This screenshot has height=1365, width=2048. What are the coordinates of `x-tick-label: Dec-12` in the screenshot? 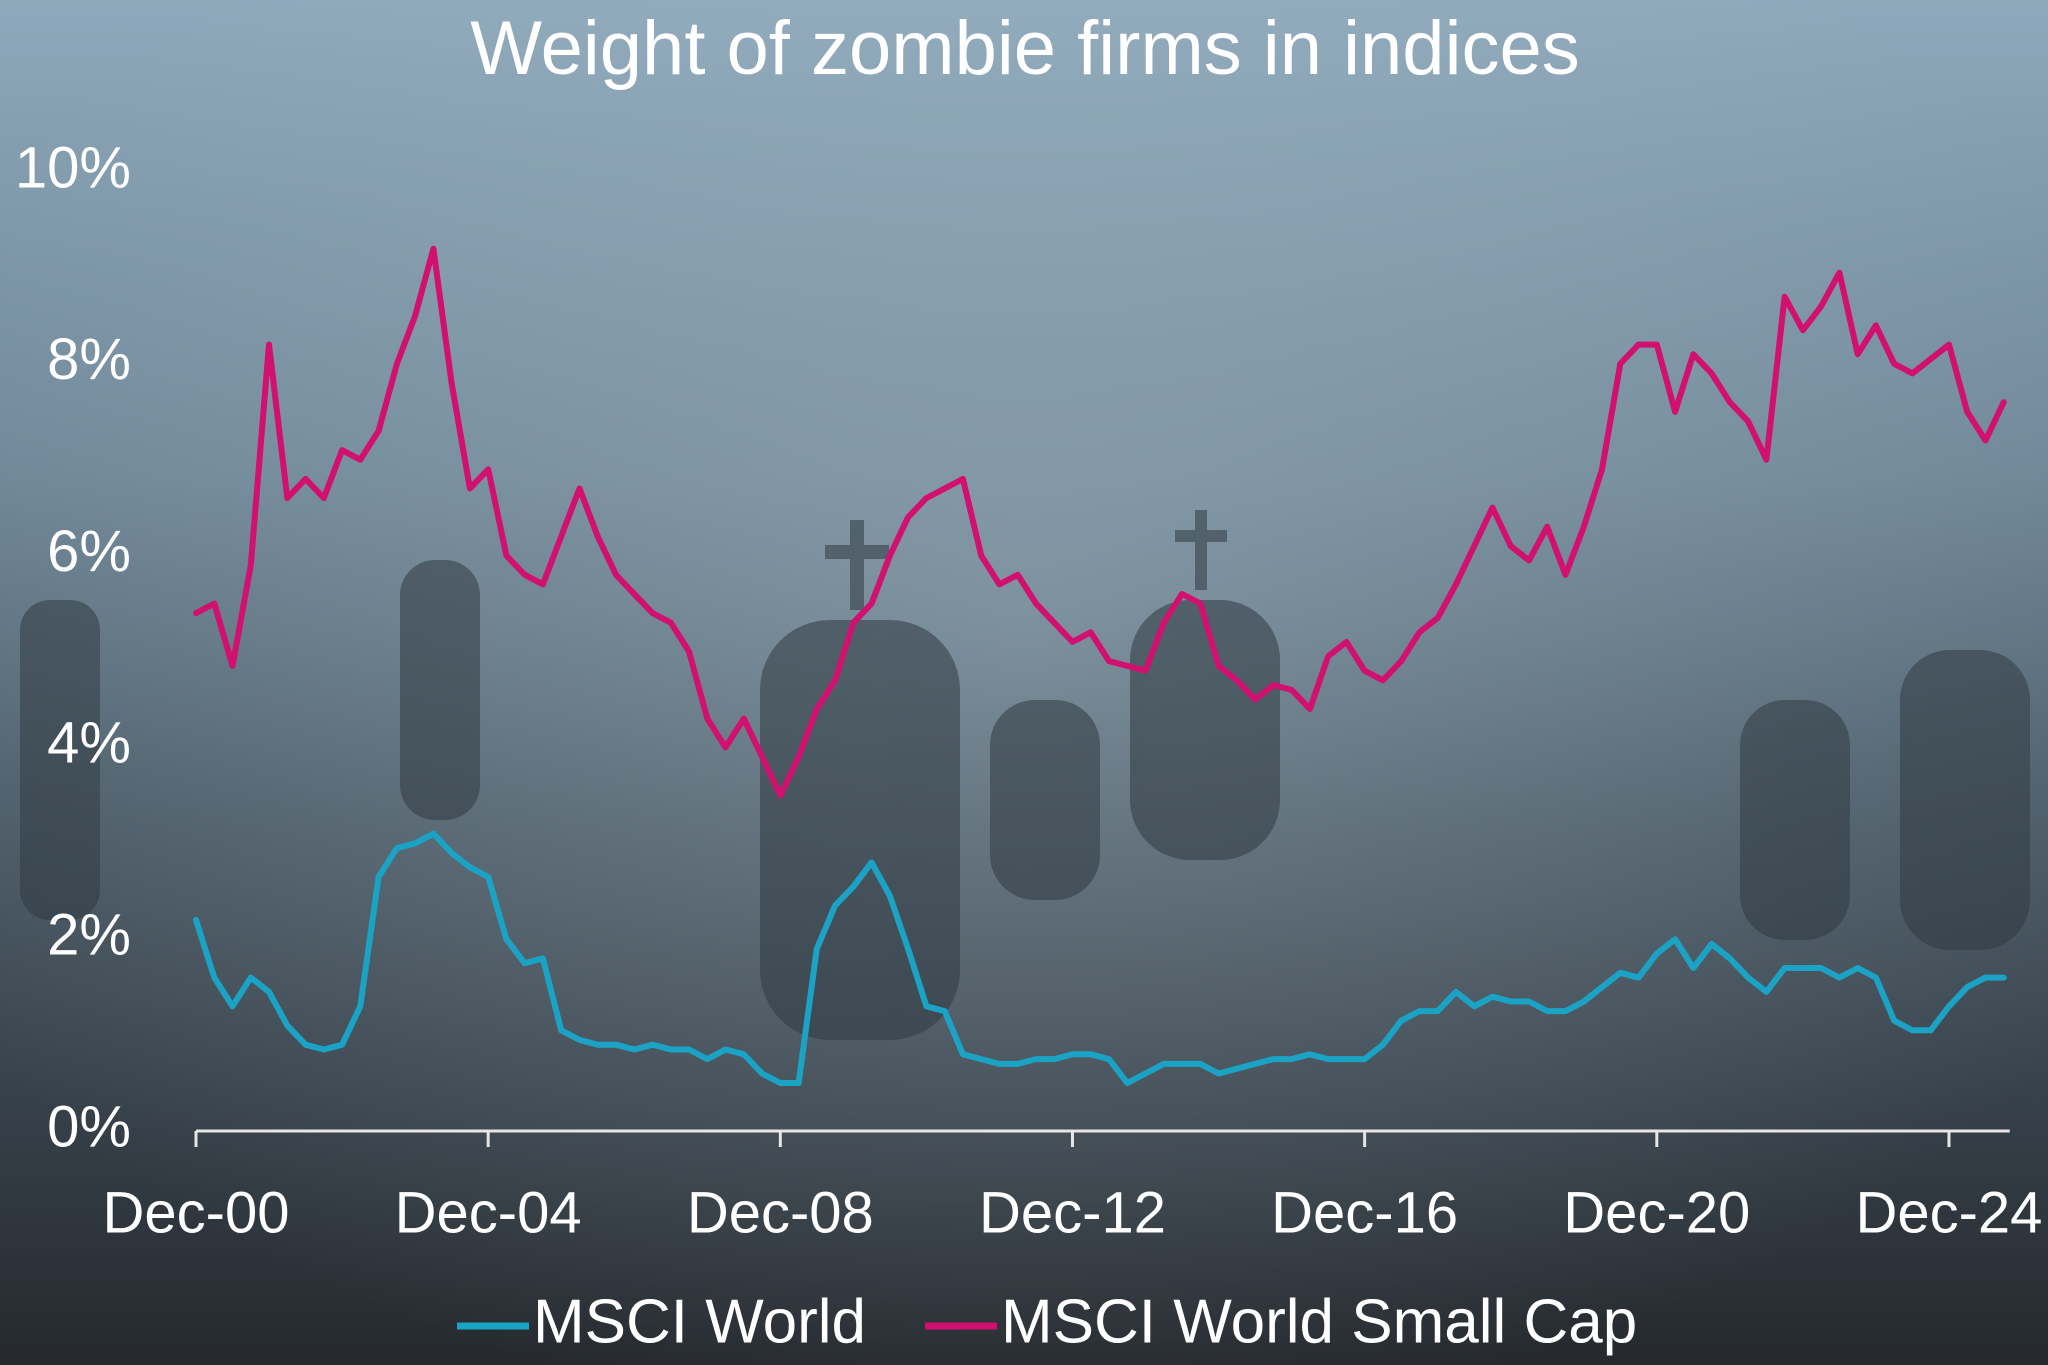 It's located at (1072, 1212).